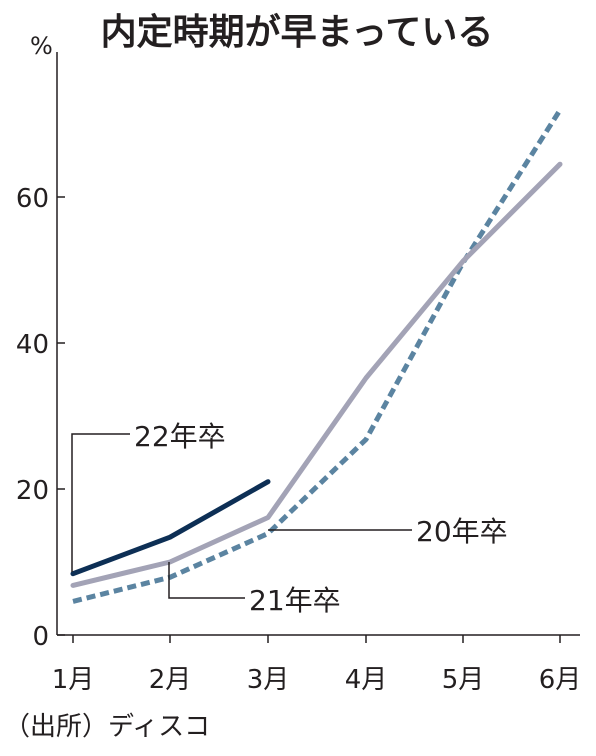 The width and height of the screenshot is (596, 756). I want to click on series-label-text-20: 20年卒, so click(462, 531).